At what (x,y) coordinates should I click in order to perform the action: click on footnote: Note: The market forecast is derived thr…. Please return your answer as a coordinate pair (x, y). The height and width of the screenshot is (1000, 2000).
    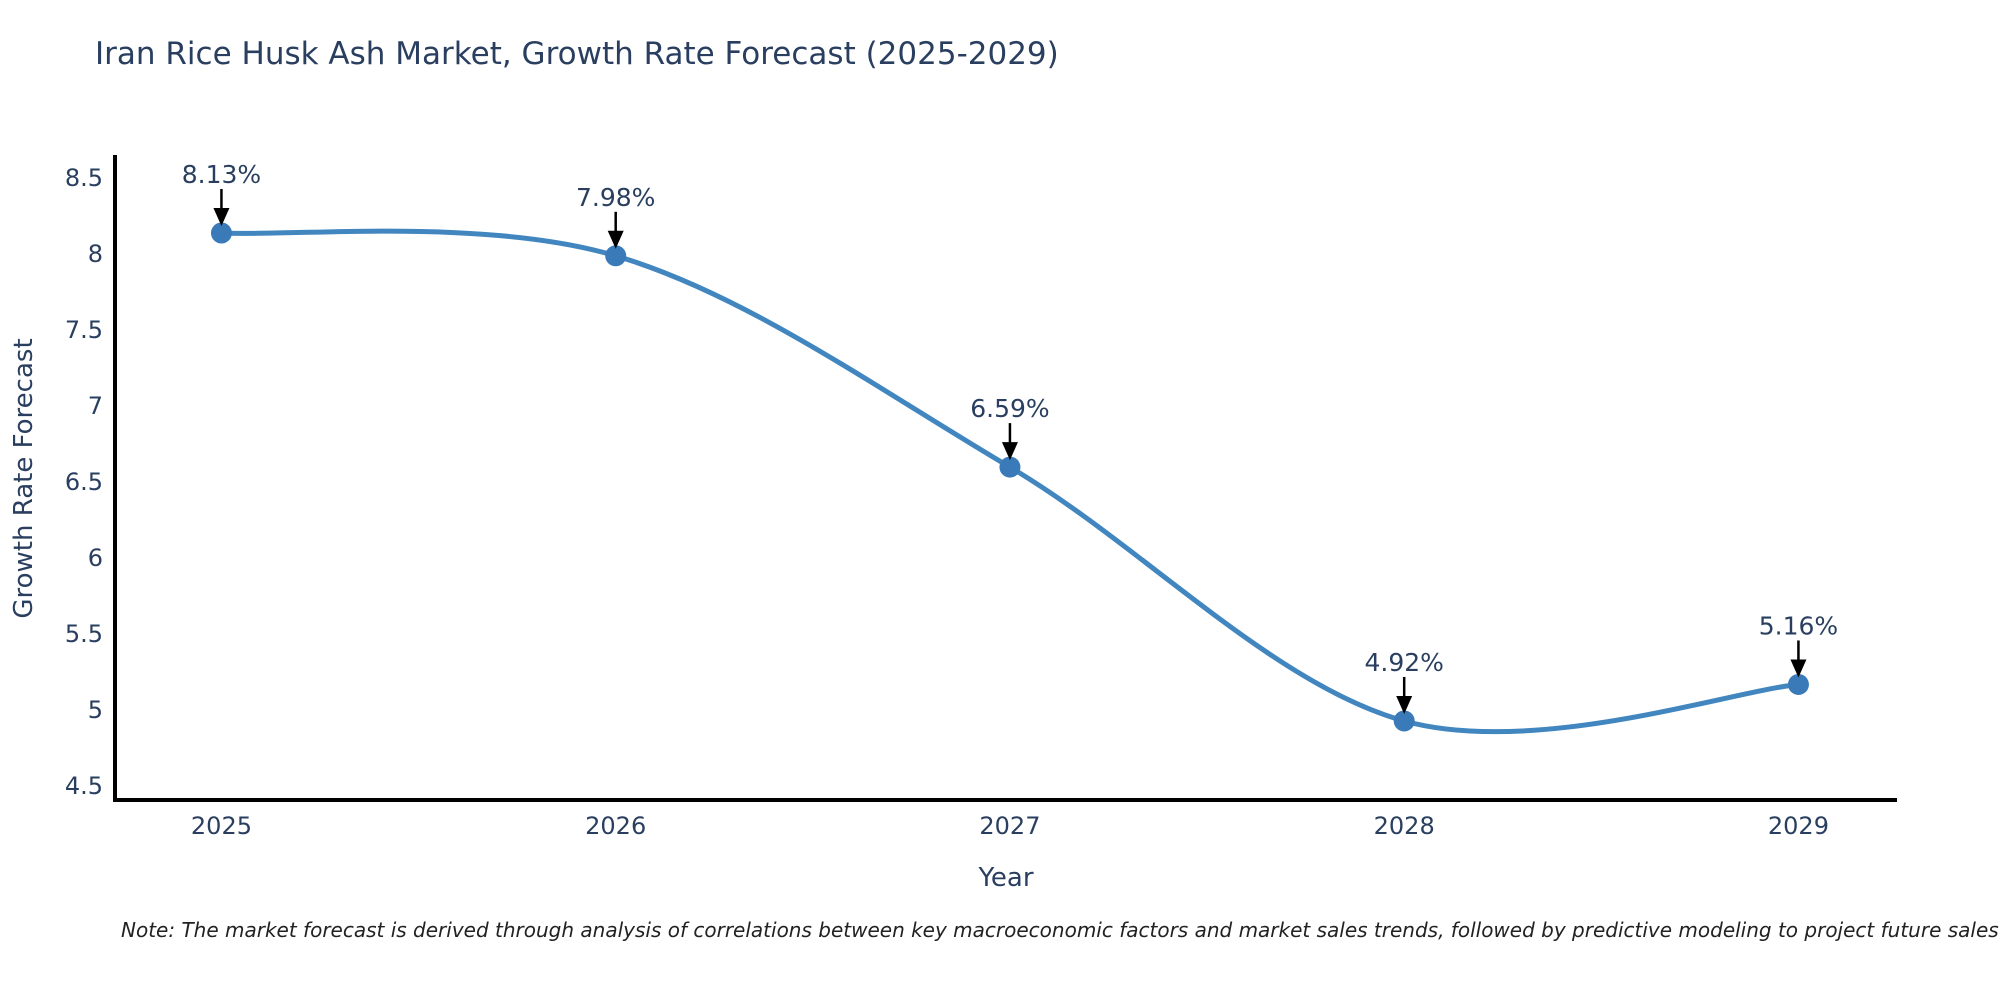
    Looking at the image, I should click on (1060, 930).